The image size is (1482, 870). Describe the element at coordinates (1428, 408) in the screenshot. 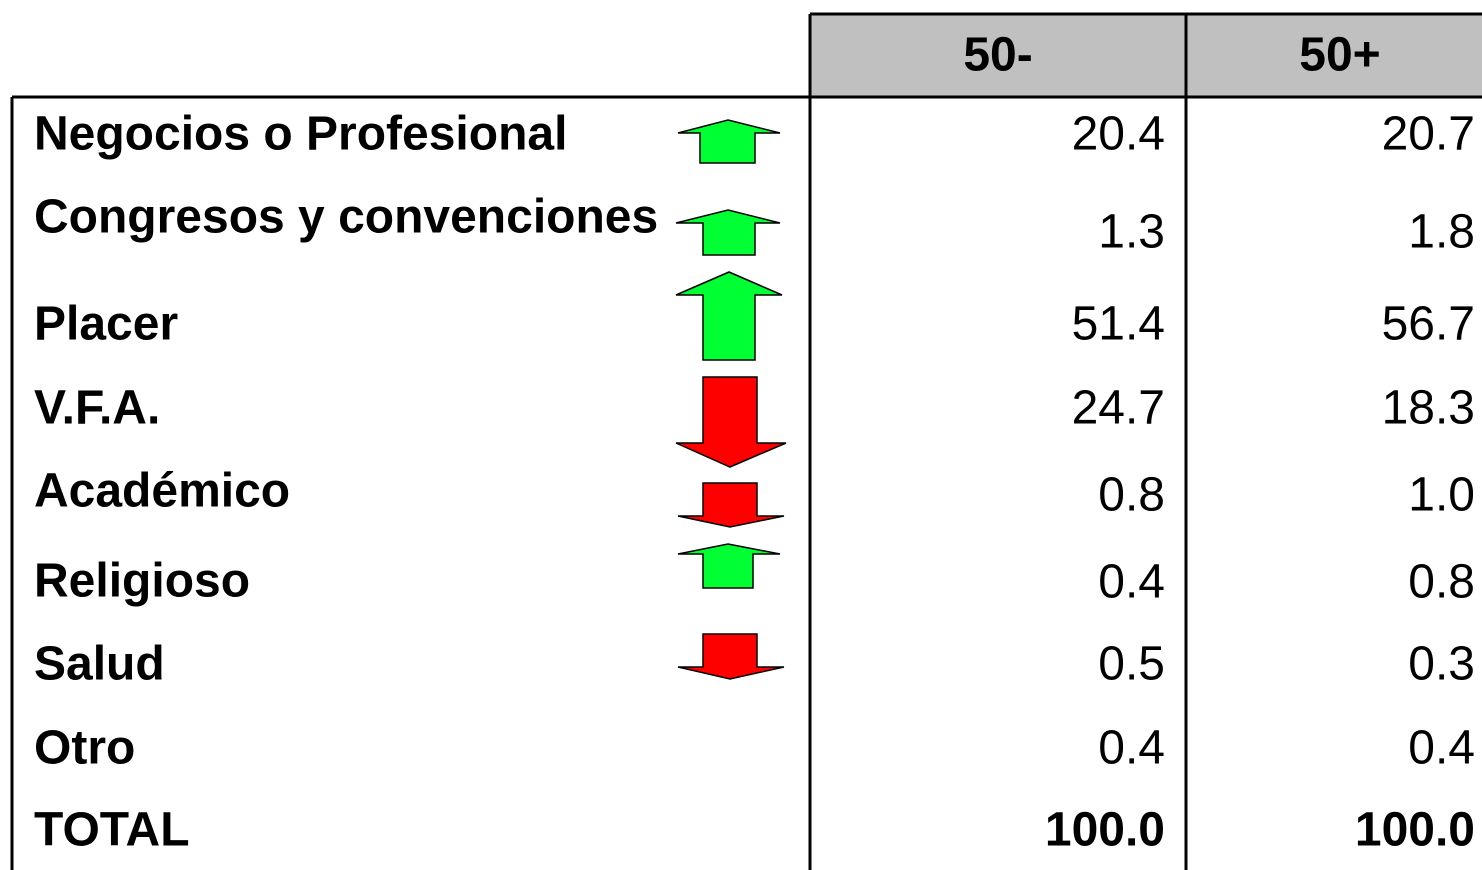

I see `cell-value: 18.3` at that location.